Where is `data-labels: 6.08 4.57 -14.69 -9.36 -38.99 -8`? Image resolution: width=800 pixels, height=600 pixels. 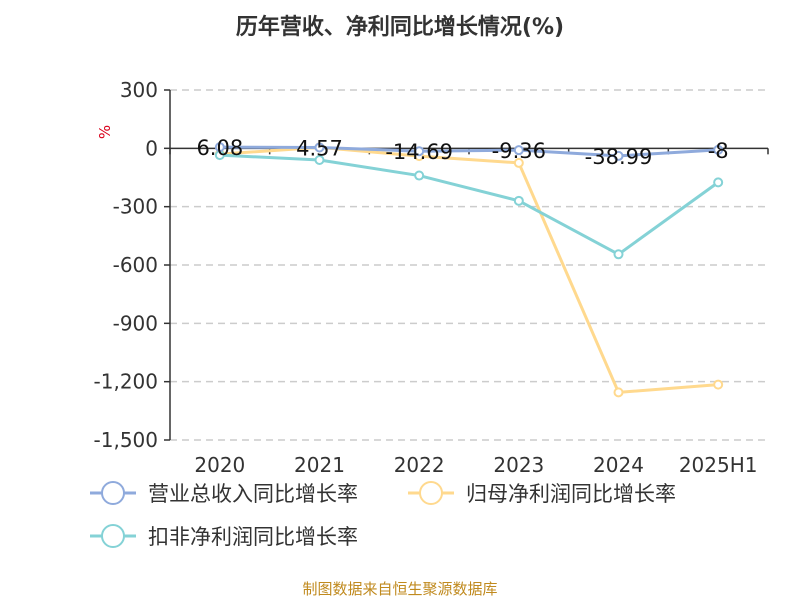
data-labels: 6.08 4.57 -14.69 -9.36 -38.99 -8 is located at coordinates (462, 152).